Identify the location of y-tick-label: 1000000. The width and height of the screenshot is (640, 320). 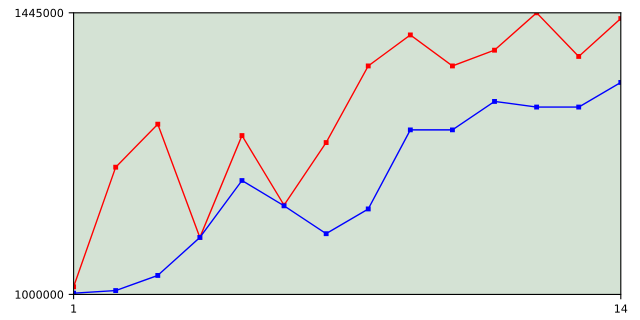
(40, 294).